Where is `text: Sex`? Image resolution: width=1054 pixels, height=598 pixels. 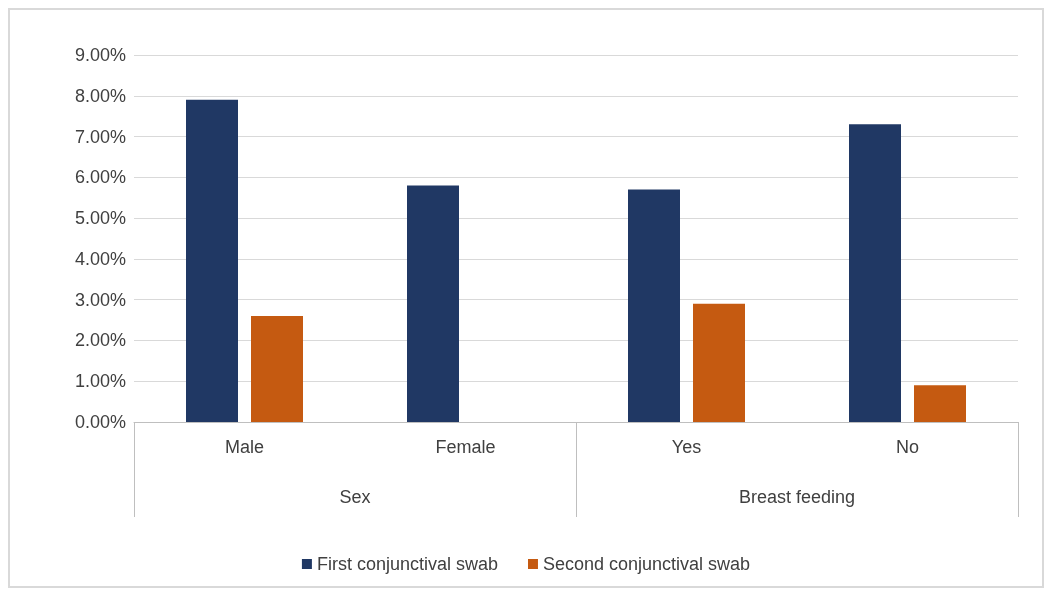
text: Sex is located at coordinates (355, 497).